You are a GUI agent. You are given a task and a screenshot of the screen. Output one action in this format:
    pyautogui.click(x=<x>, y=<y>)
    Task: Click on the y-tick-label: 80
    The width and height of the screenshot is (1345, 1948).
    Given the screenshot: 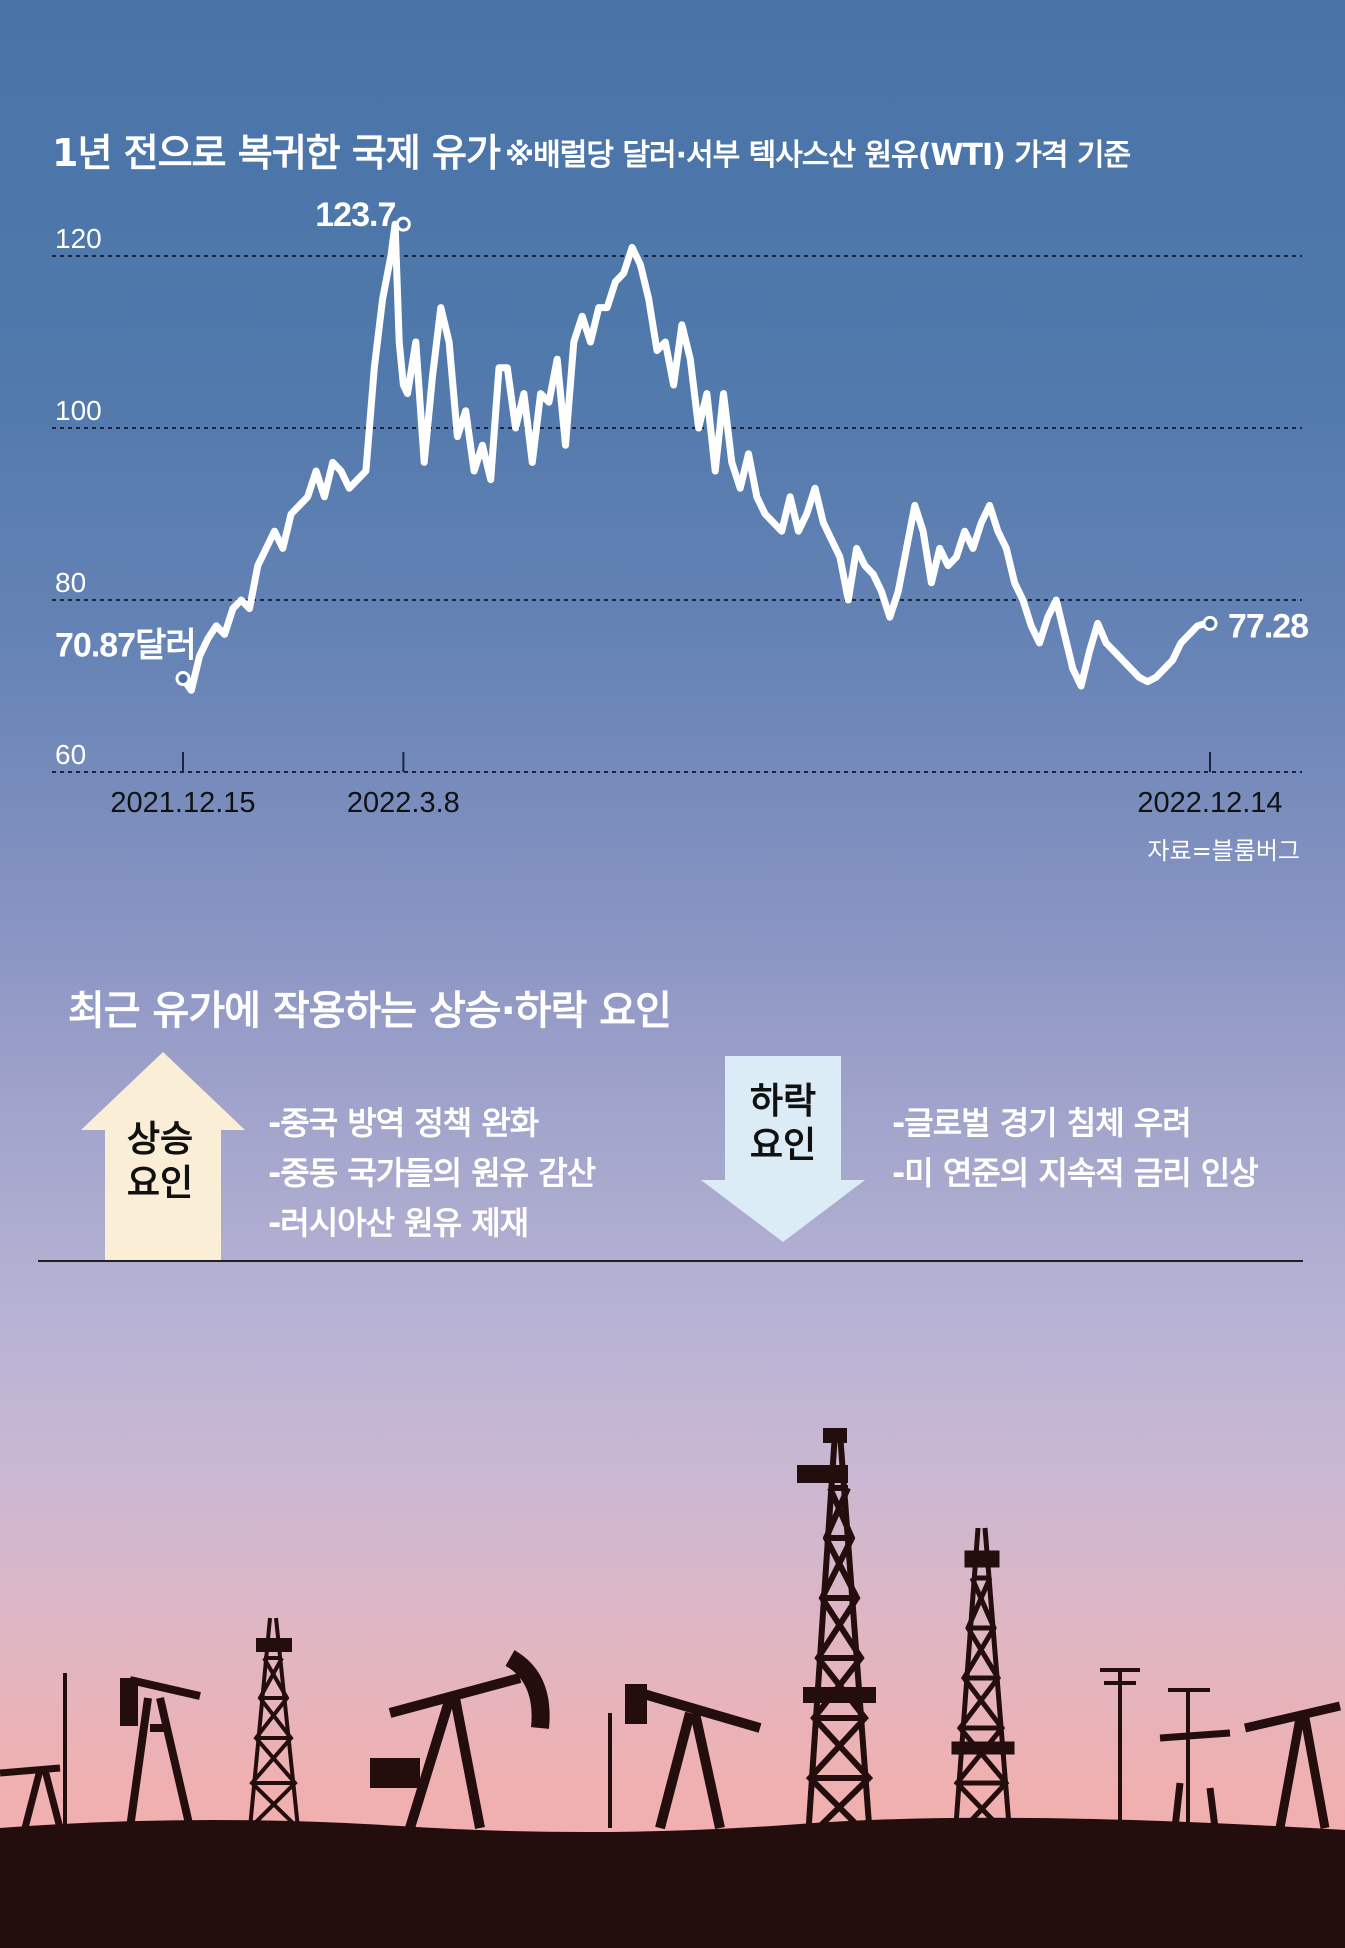 What is the action you would take?
    pyautogui.click(x=70, y=582)
    